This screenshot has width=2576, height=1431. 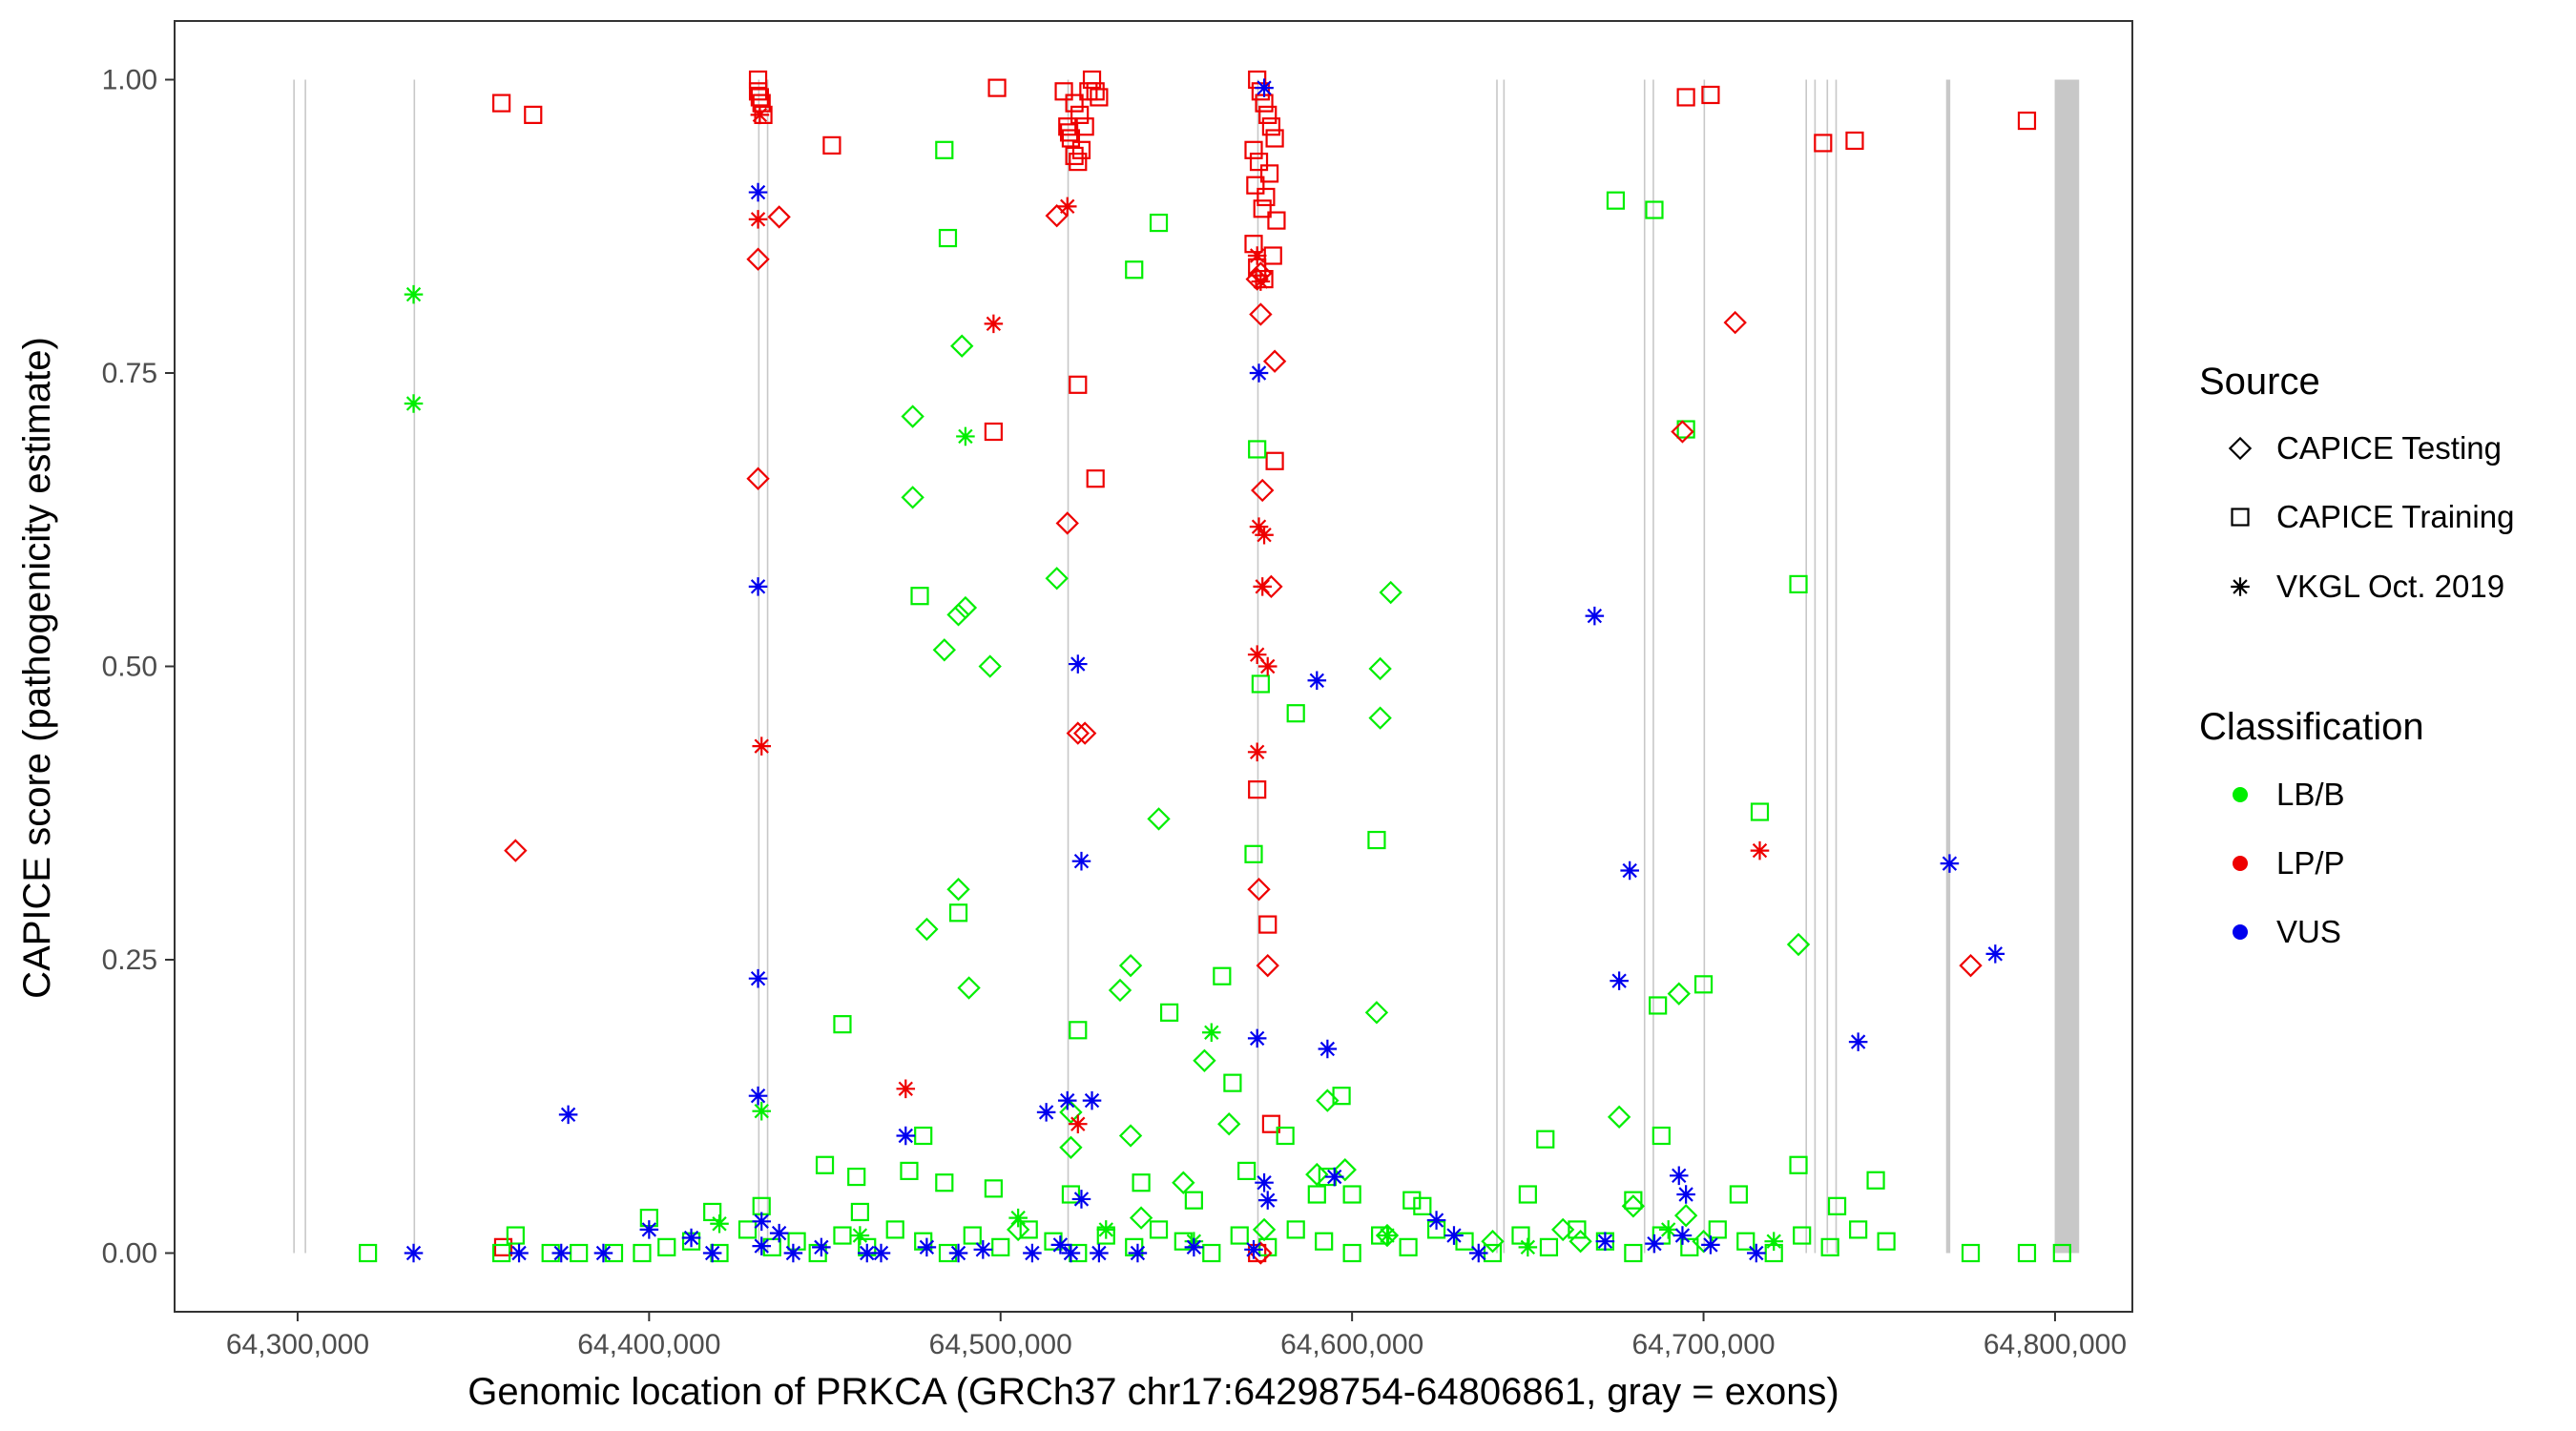 I want to click on legend-key-asterisk, so click(x=2240, y=586).